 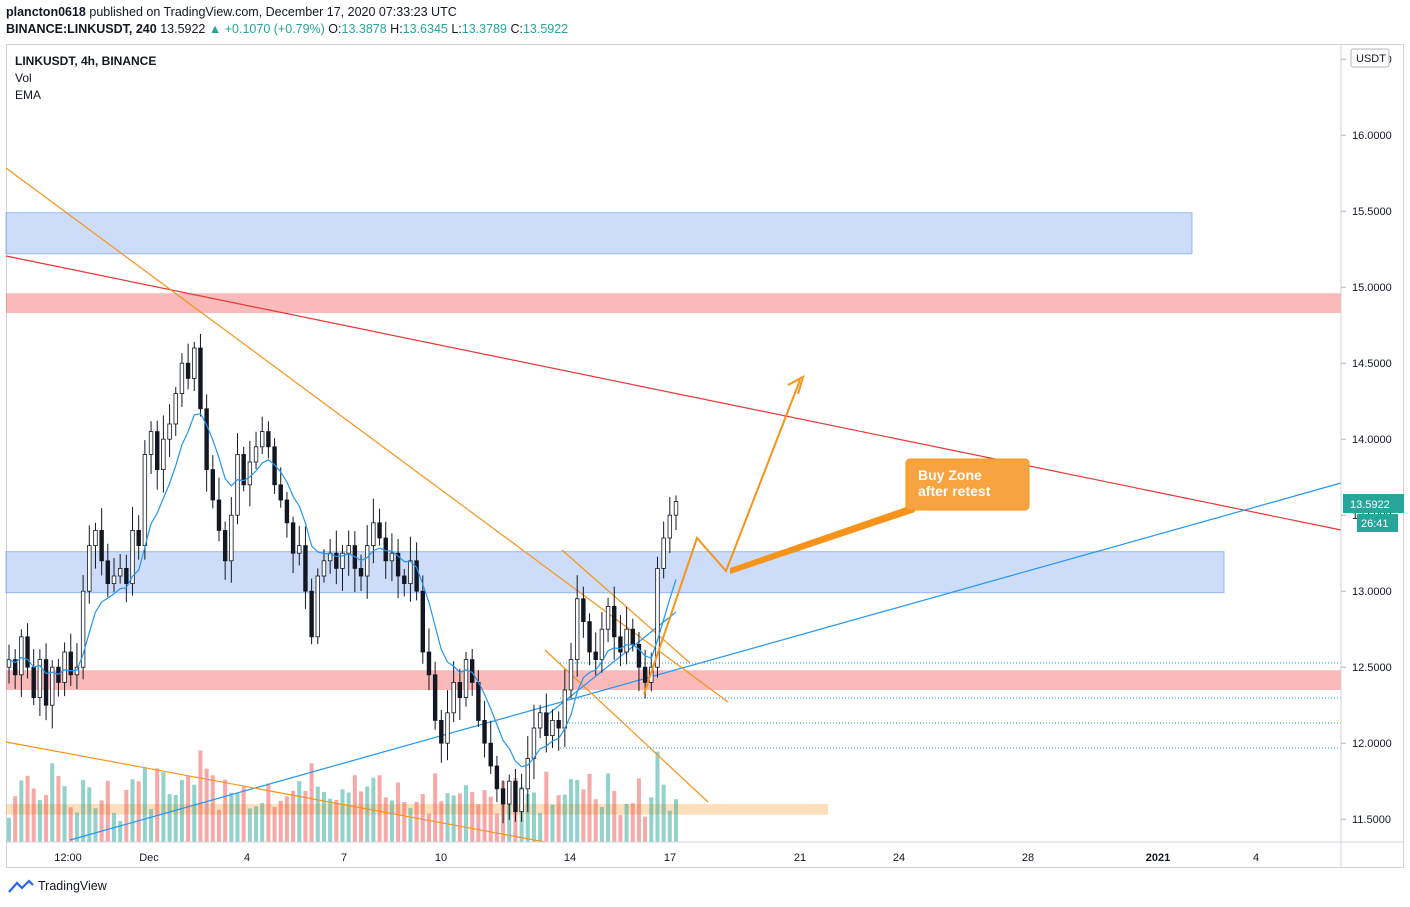 What do you see at coordinates (950, 705) in the screenshot?
I see `dotted-levels` at bounding box center [950, 705].